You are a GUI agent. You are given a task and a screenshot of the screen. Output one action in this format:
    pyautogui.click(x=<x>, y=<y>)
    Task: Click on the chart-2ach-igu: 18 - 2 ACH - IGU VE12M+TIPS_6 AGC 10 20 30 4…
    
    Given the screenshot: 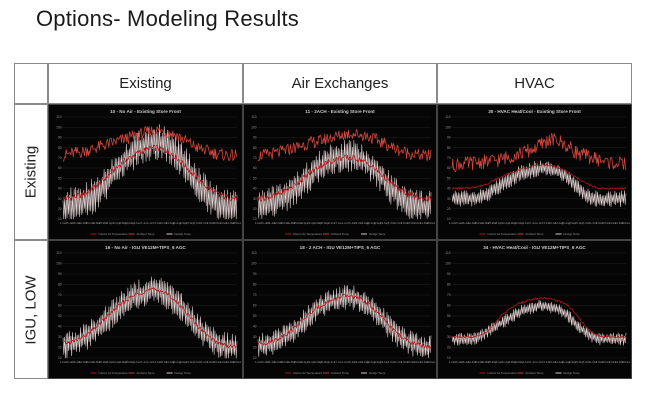 What is the action you would take?
    pyautogui.click(x=343, y=310)
    